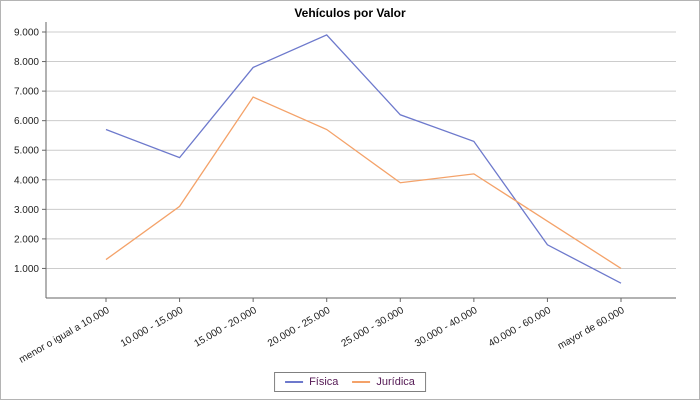 This screenshot has height=400, width=700. Describe the element at coordinates (350, 13) in the screenshot. I see `chart-title: Vehículos por Valor` at that location.